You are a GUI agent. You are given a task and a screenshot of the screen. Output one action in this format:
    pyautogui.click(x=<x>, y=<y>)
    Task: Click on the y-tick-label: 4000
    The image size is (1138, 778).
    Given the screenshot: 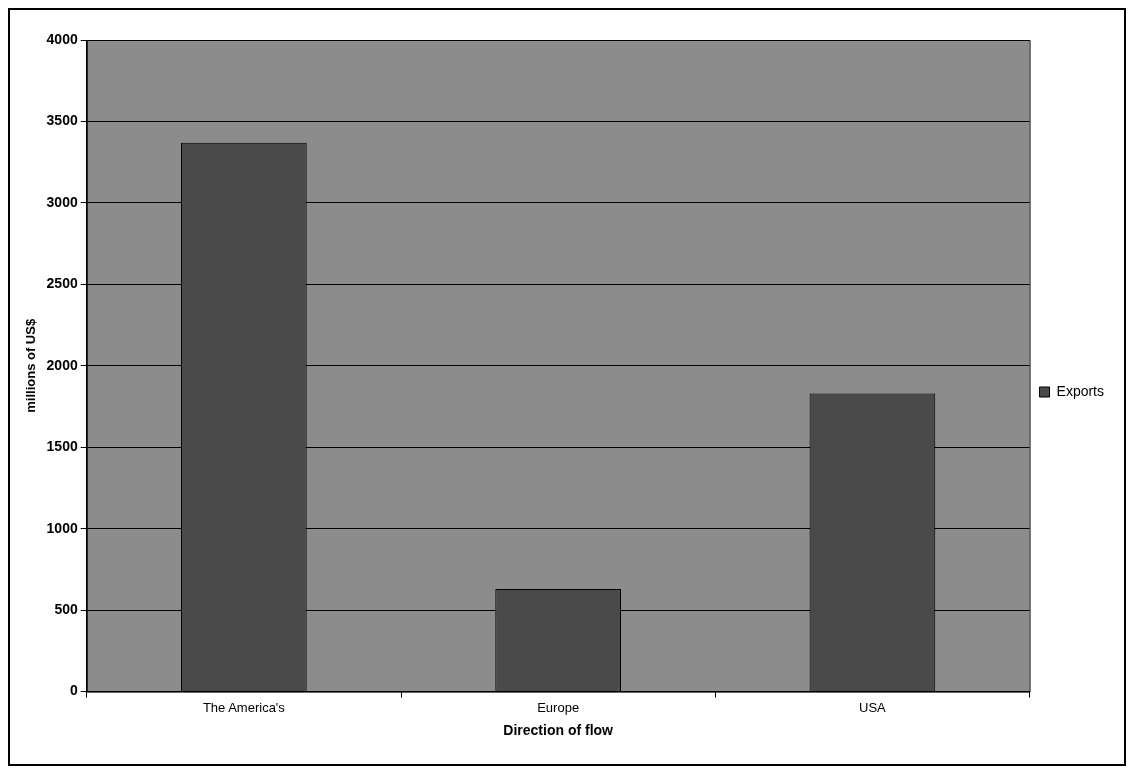 What is the action you would take?
    pyautogui.click(x=62, y=38)
    